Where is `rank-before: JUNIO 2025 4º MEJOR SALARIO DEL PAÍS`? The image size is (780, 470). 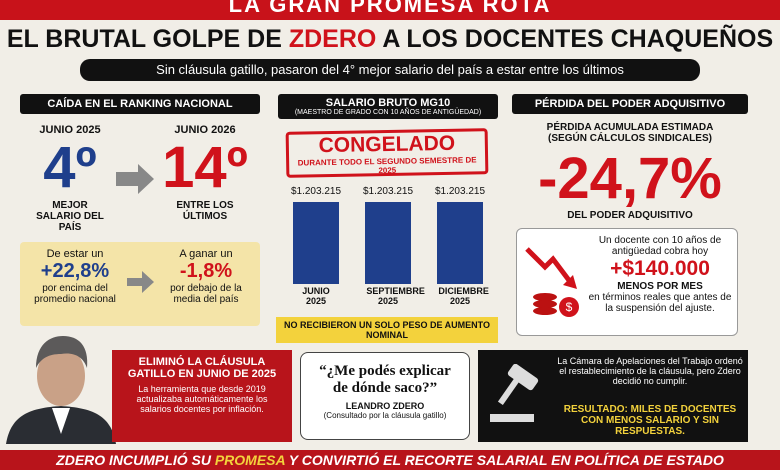
rank-before: JUNIO 2025 4º MEJOR SALARIO DEL PAÍS is located at coordinates (70, 178).